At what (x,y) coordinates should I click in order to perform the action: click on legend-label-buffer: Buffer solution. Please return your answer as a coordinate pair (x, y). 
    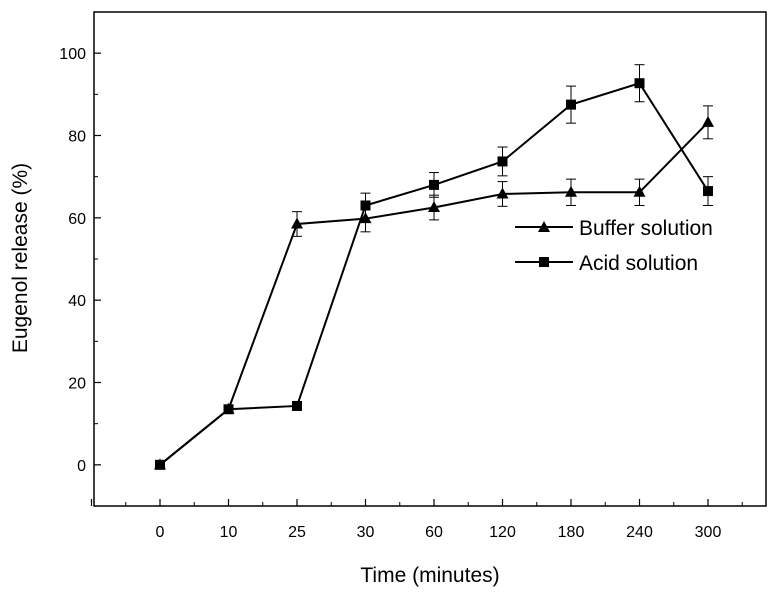
    Looking at the image, I should click on (646, 228).